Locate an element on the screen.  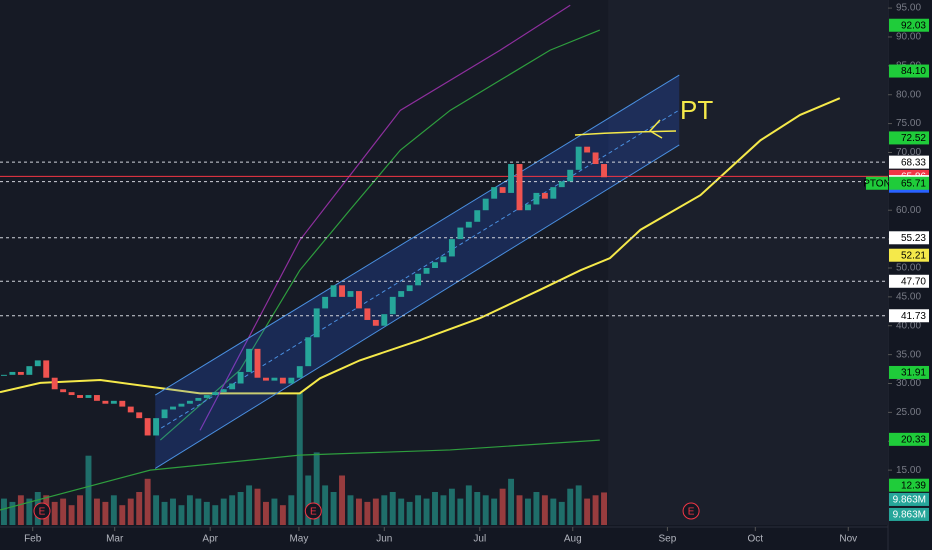
x-tick-label: Feb is located at coordinates (33, 539).